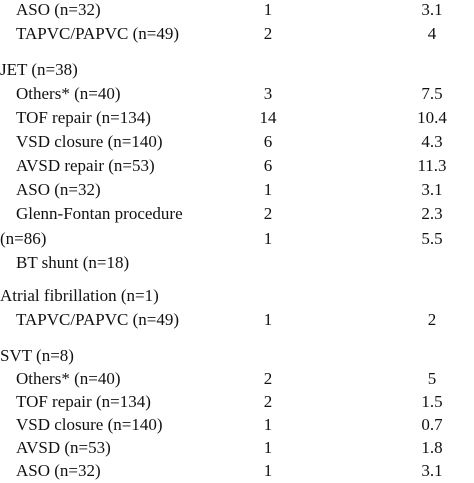 The image size is (474, 483). Describe the element at coordinates (85, 165) in the screenshot. I see `row-label: AVSD repair (n=53)` at that location.